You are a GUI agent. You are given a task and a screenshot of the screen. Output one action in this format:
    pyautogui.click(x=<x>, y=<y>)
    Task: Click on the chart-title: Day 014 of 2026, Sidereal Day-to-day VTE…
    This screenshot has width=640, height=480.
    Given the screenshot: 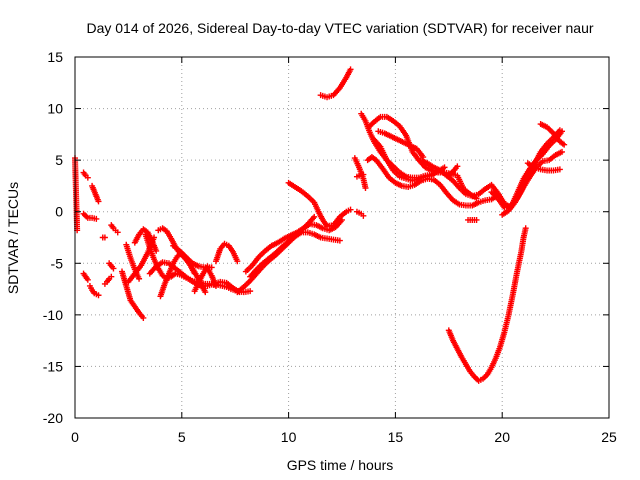 What is the action you would take?
    pyautogui.click(x=339, y=28)
    